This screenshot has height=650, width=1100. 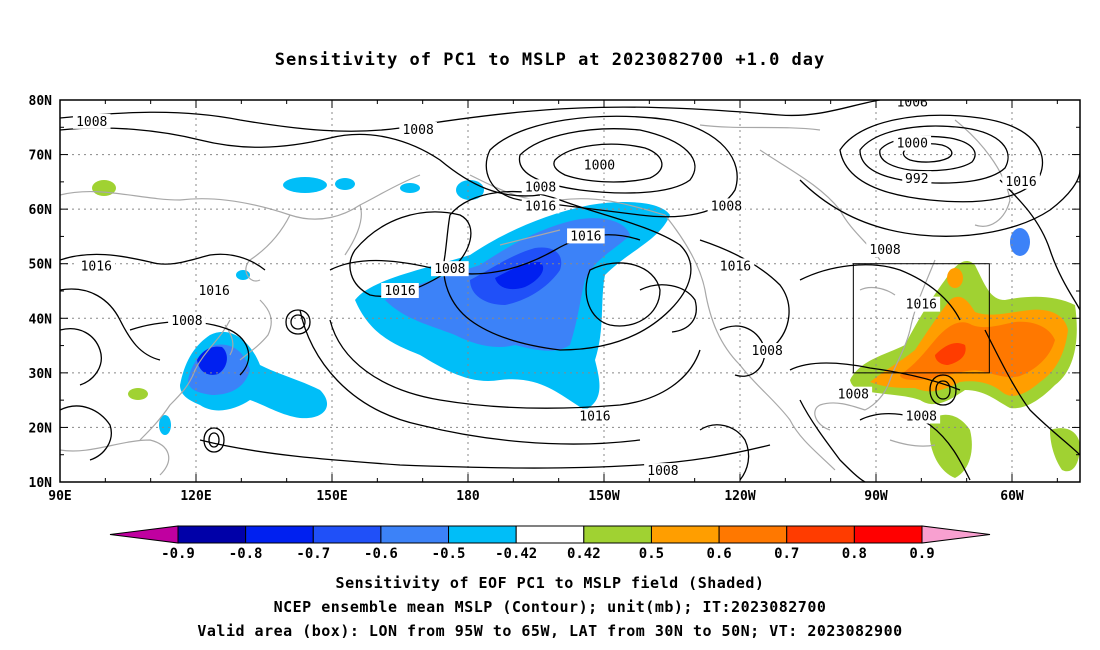 What do you see at coordinates (786, 554) in the screenshot?
I see `colorbar-label: 0.7` at bounding box center [786, 554].